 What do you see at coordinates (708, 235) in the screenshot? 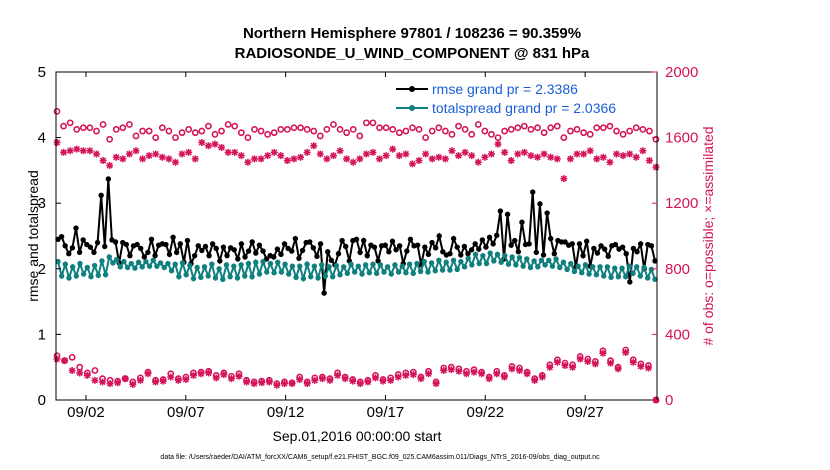
I see `y-axis-right-label: # of obs: o=possible; ×=assimilated` at bounding box center [708, 235].